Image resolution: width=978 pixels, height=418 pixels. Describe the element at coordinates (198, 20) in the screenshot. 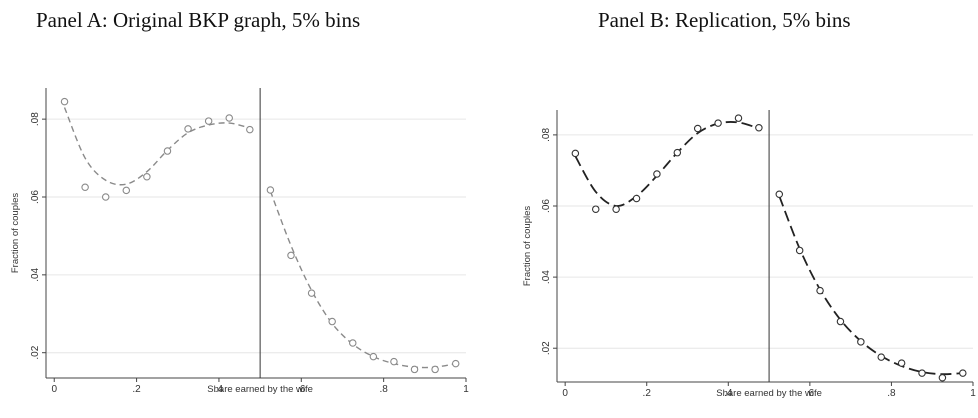

I see `panel-a-title: Panel A: Original BKP graph, 5% bins` at that location.